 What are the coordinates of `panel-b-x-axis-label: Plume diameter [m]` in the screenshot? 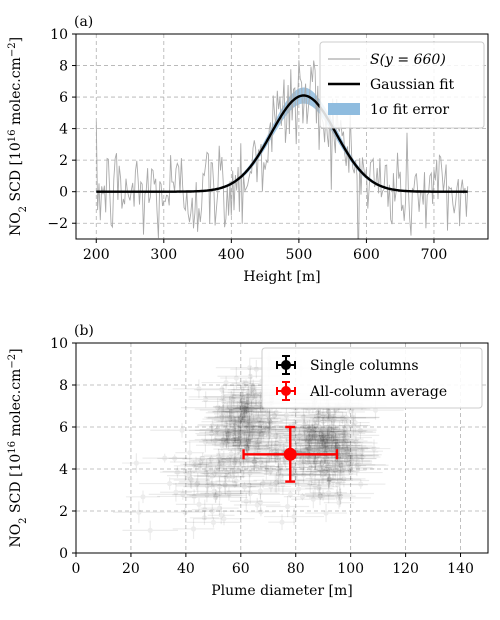 It's located at (282, 591).